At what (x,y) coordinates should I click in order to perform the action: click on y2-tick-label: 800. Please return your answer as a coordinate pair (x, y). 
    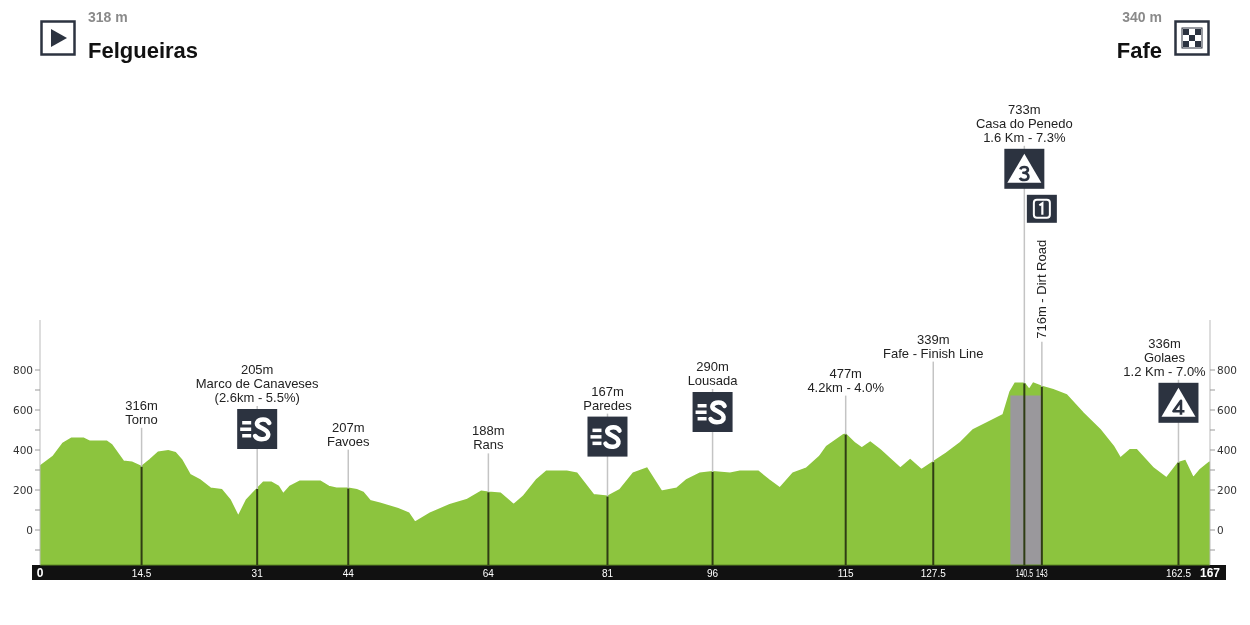
    Looking at the image, I should click on (1227, 370).